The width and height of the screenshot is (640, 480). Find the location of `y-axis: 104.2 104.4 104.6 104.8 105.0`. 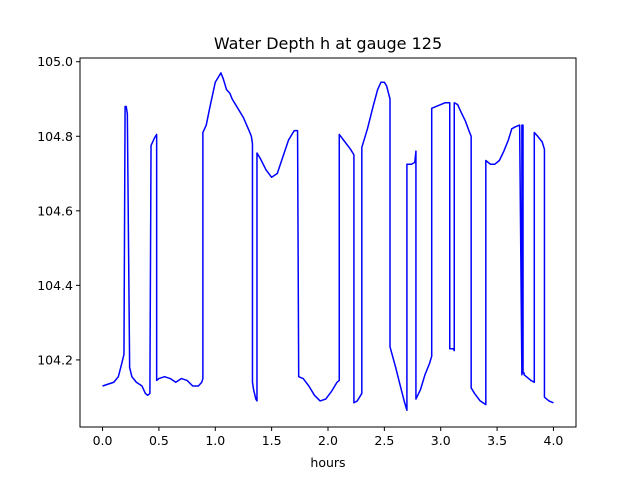

y-axis: 104.2 104.4 104.6 104.8 105.0 is located at coordinates (58, 210).